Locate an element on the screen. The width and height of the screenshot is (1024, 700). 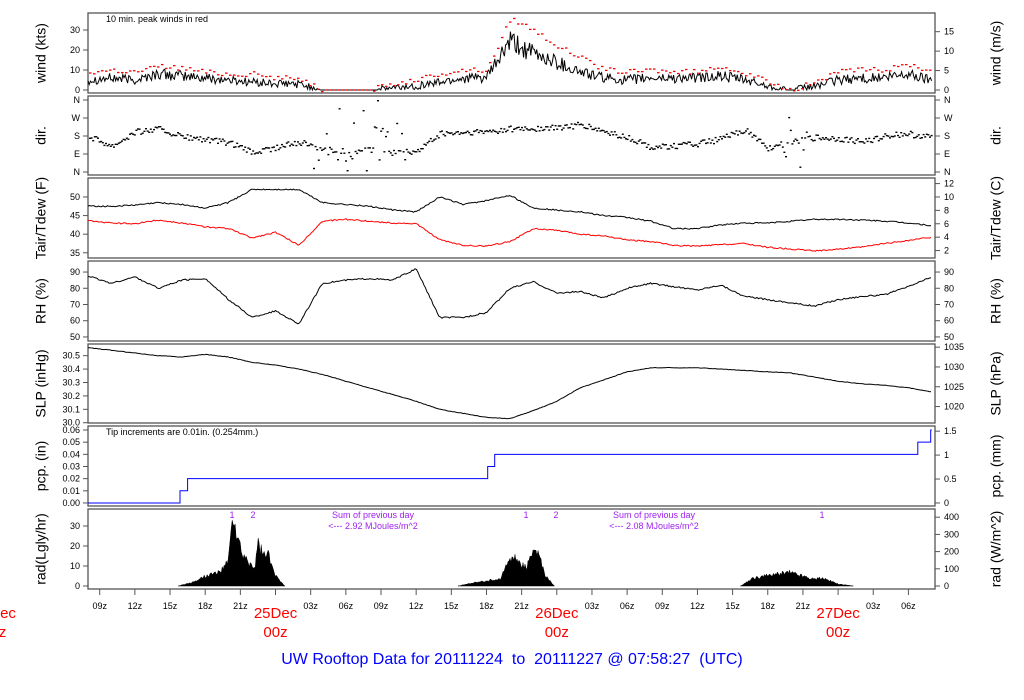
panel-pcp is located at coordinates (511, 466).